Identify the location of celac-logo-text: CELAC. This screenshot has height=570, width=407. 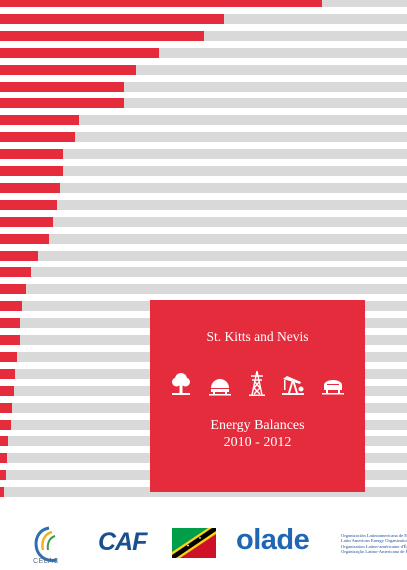
(46, 561).